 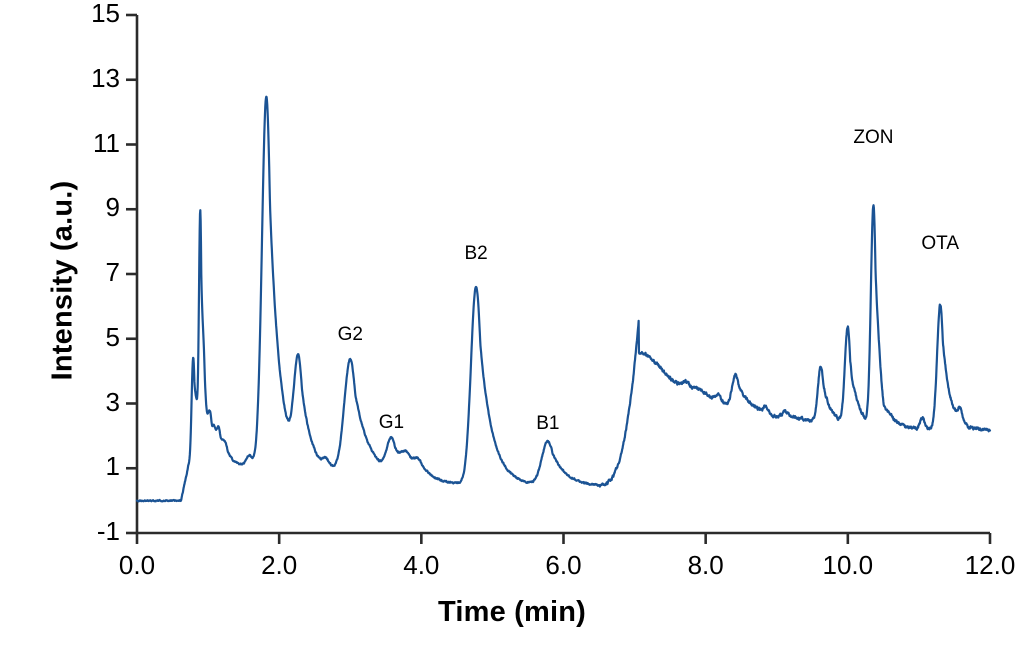 I want to click on y-axis-tick-label: 11, so click(x=106, y=142).